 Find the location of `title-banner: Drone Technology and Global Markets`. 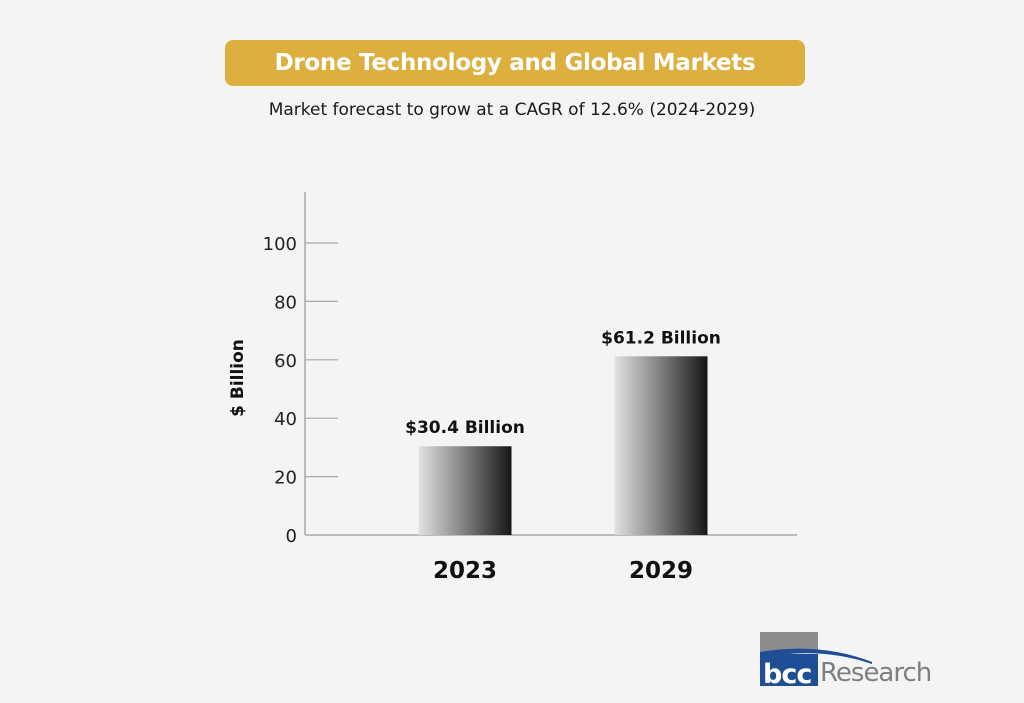

title-banner: Drone Technology and Global Markets is located at coordinates (515, 63).